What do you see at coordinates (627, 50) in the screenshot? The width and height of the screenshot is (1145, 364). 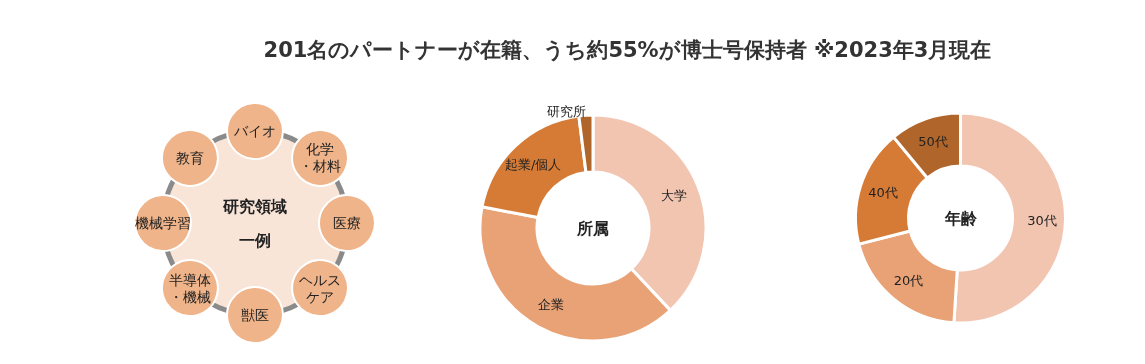 I see `text: 201名のパートナーが在籍、うち約55%が博士号保持者 ※2023年3月現在` at bounding box center [627, 50].